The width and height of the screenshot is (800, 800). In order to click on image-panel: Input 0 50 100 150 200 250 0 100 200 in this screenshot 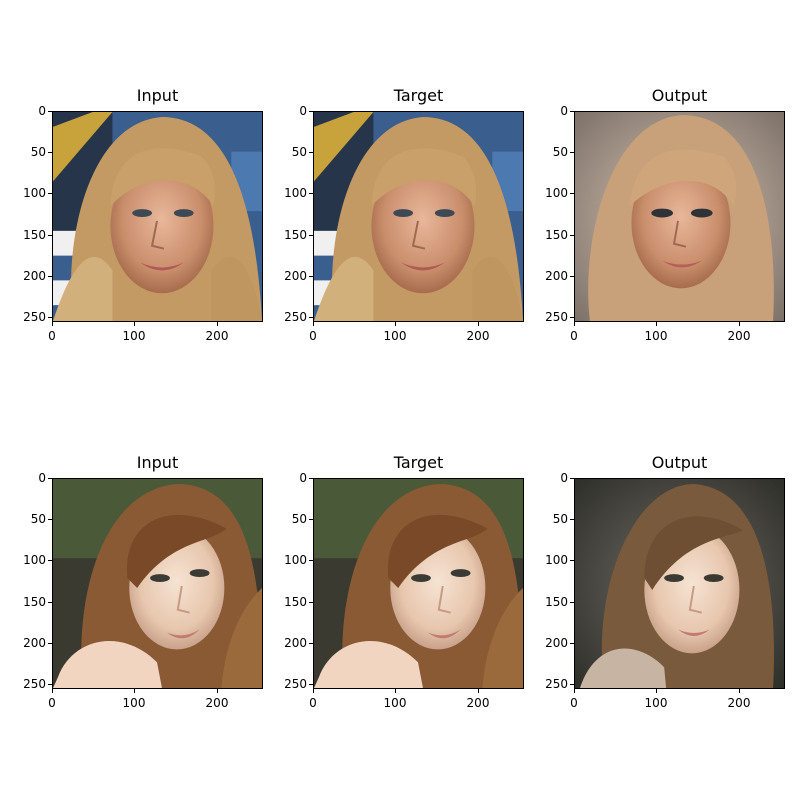, I will do `click(143, 214)`.